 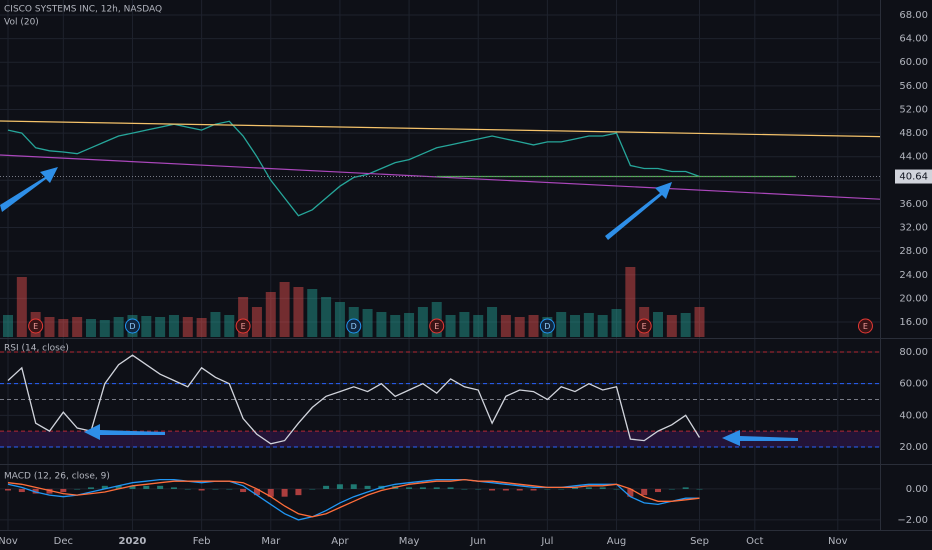 What do you see at coordinates (917, 489) in the screenshot?
I see `y-tick-label: 0.00` at bounding box center [917, 489].